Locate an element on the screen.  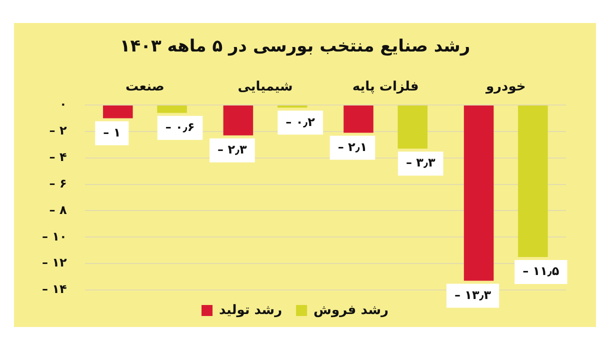
y-tick-label: – ۱۲ is located at coordinates (55, 263).